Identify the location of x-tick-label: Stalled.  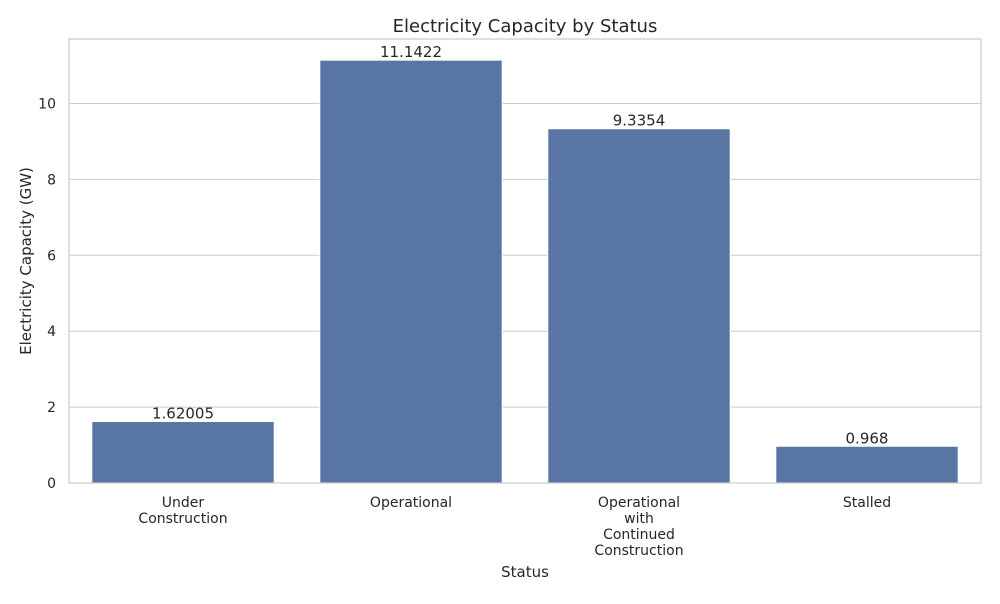
(867, 503).